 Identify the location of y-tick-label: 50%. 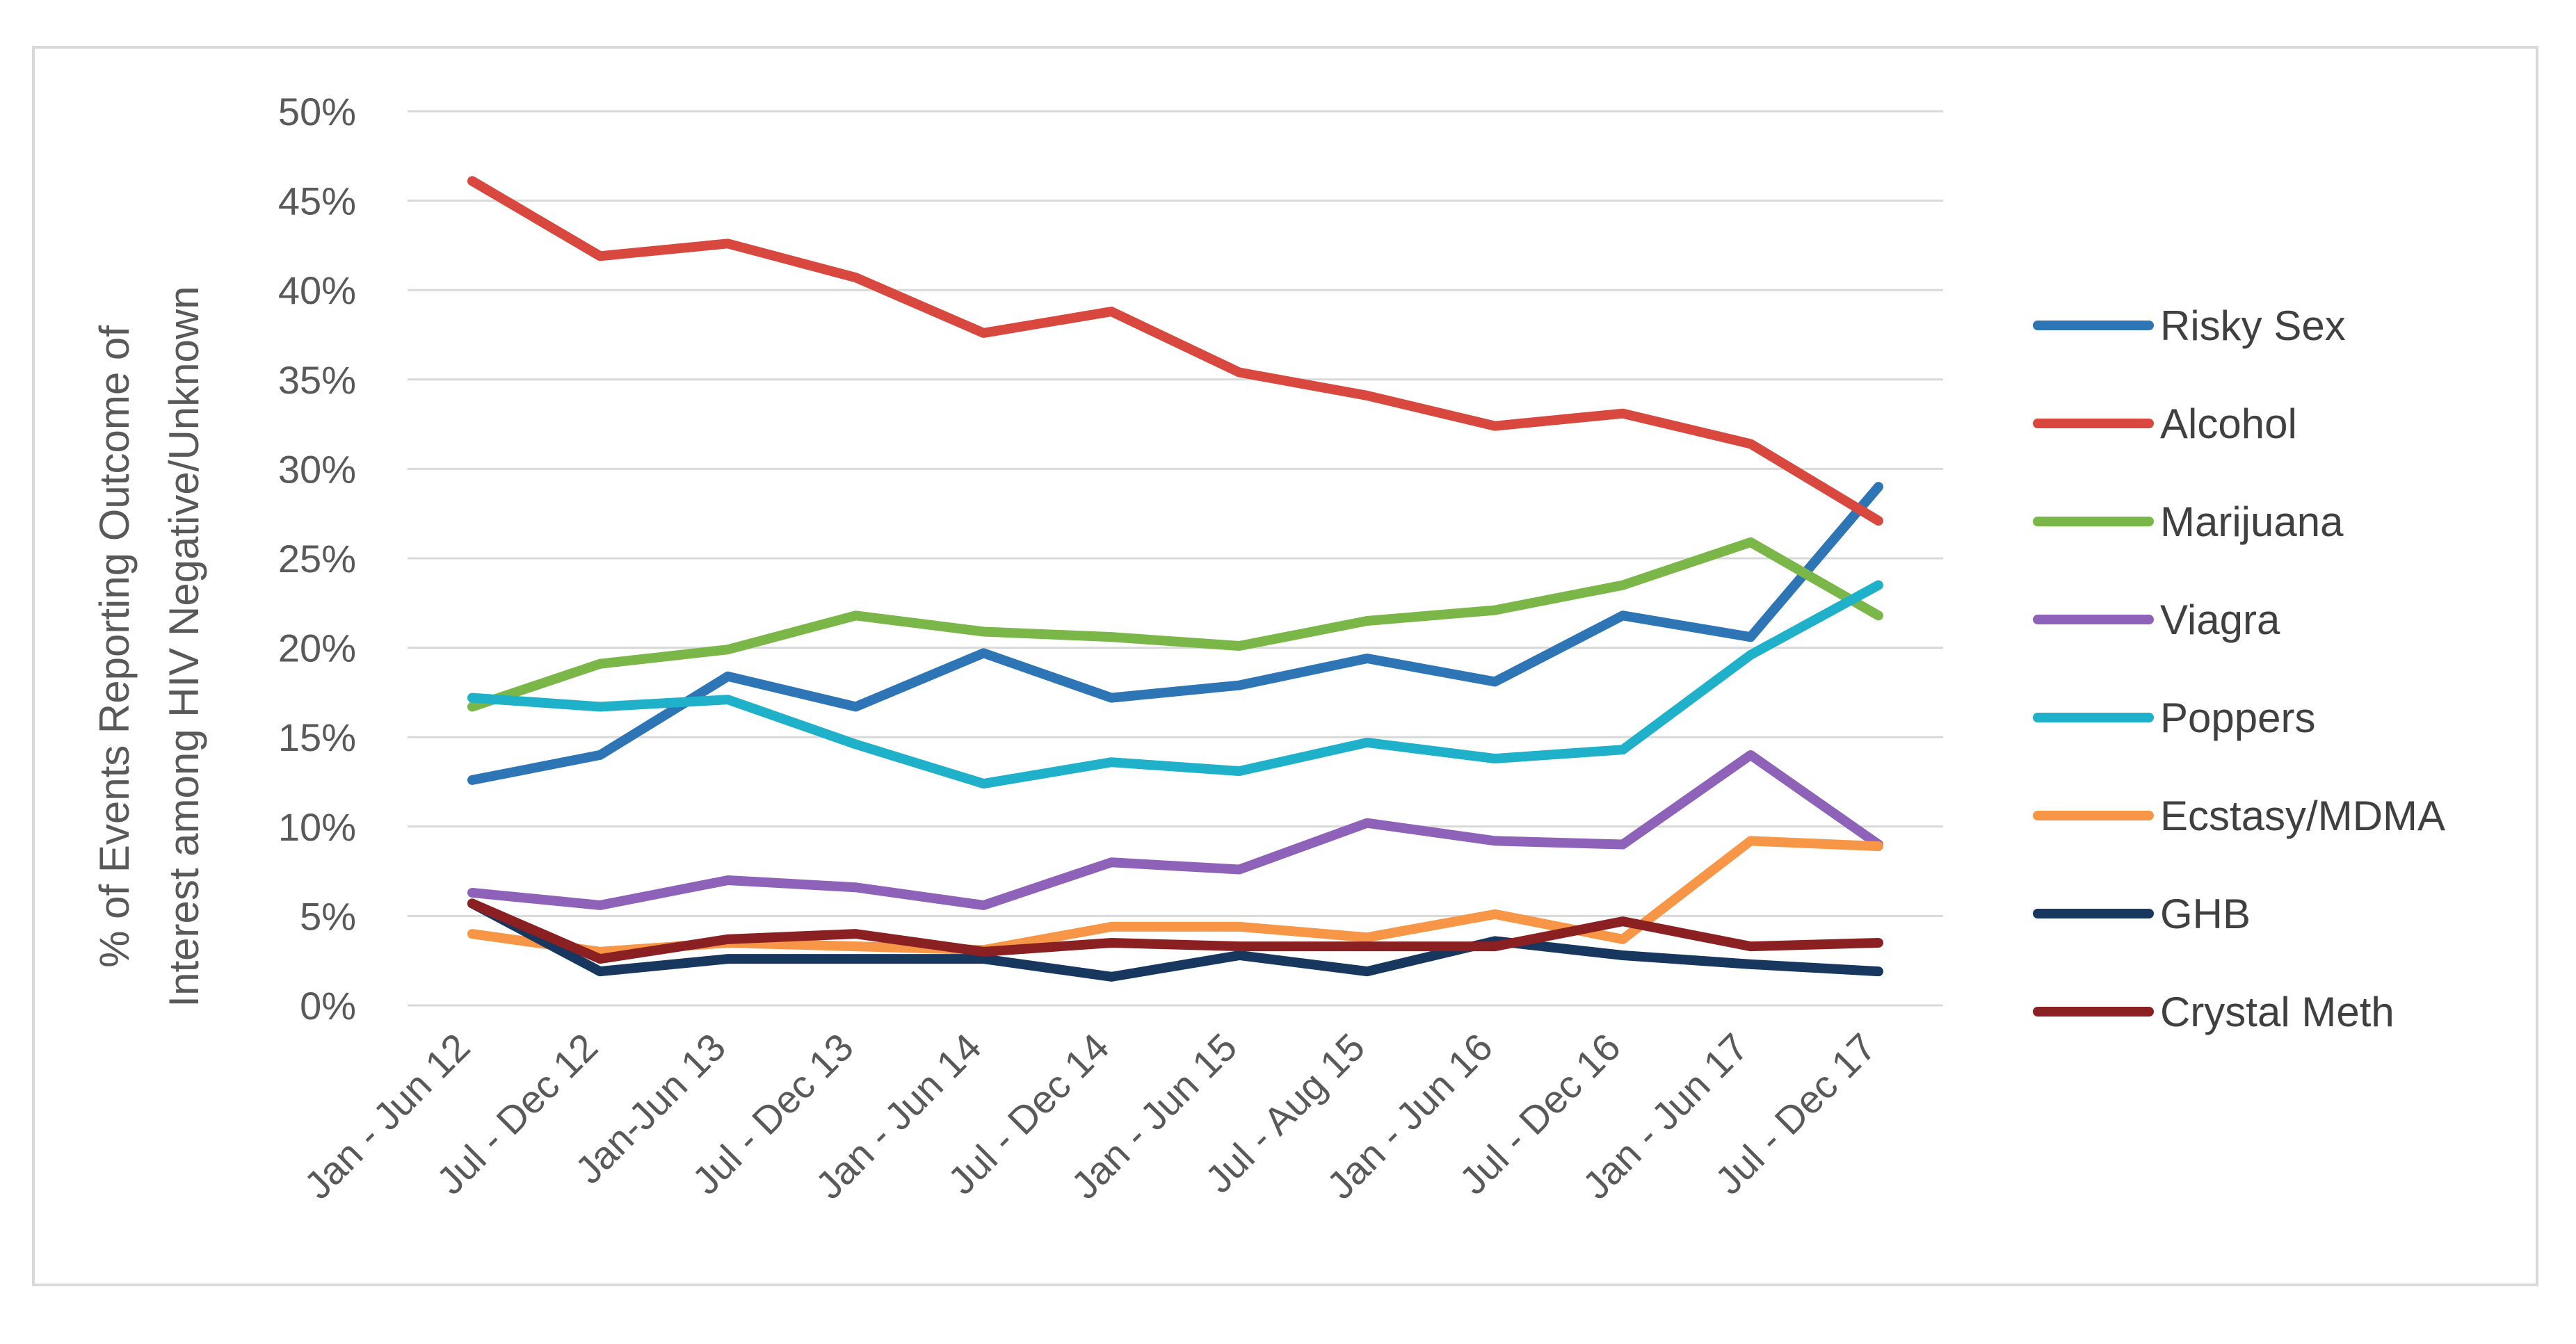
(317, 111).